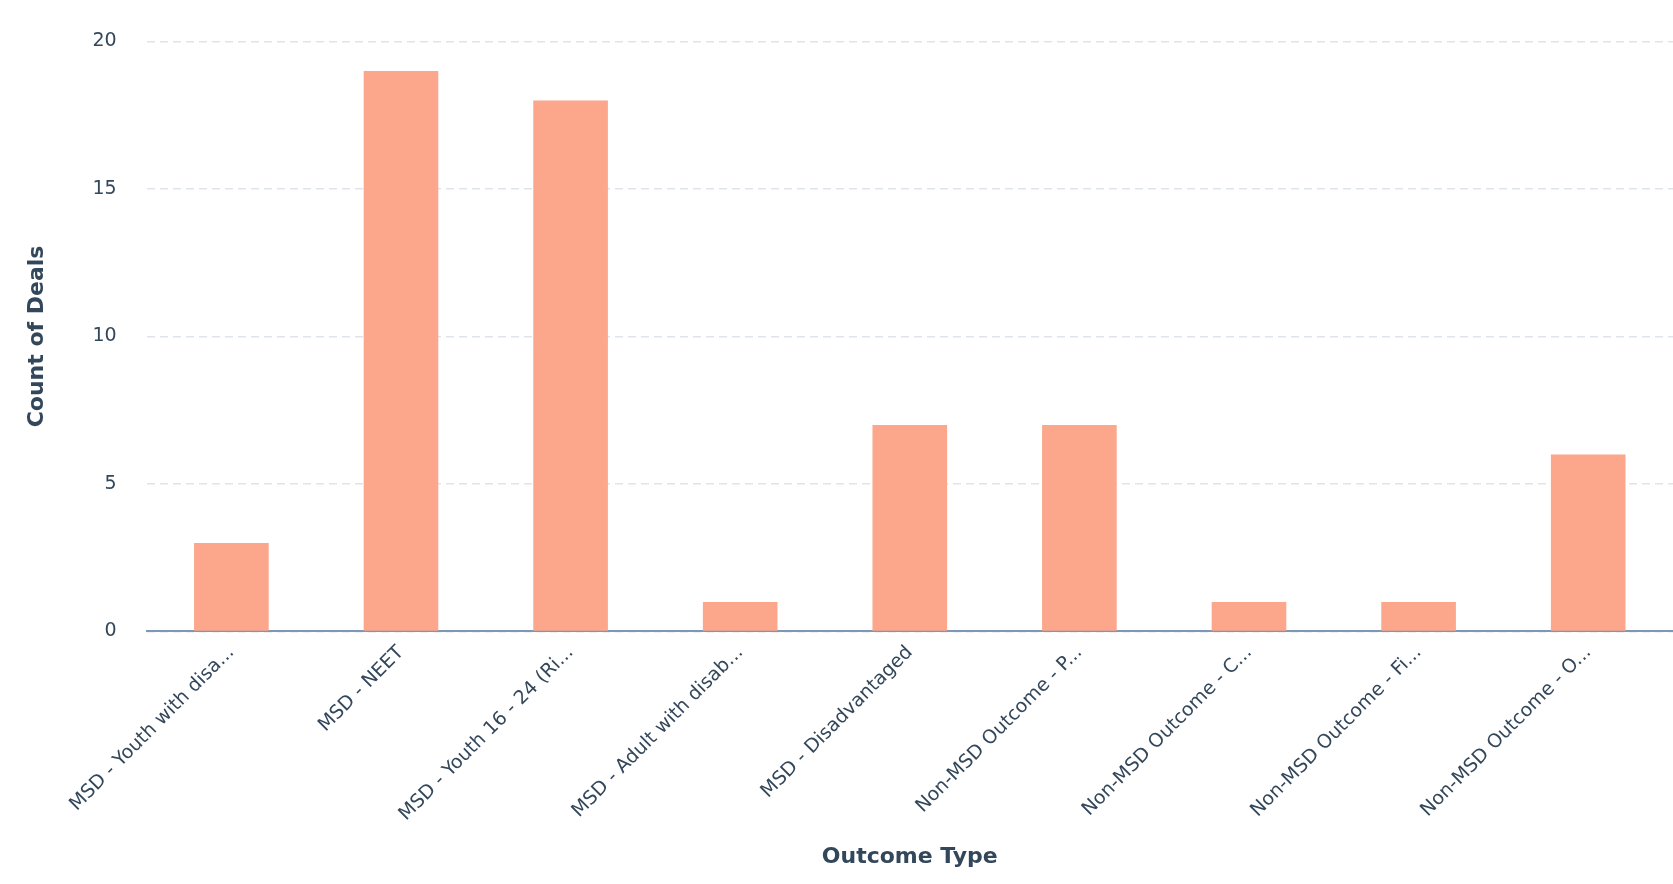 The image size is (1673, 884). Describe the element at coordinates (104, 39) in the screenshot. I see `y-tick-label: 20` at that location.